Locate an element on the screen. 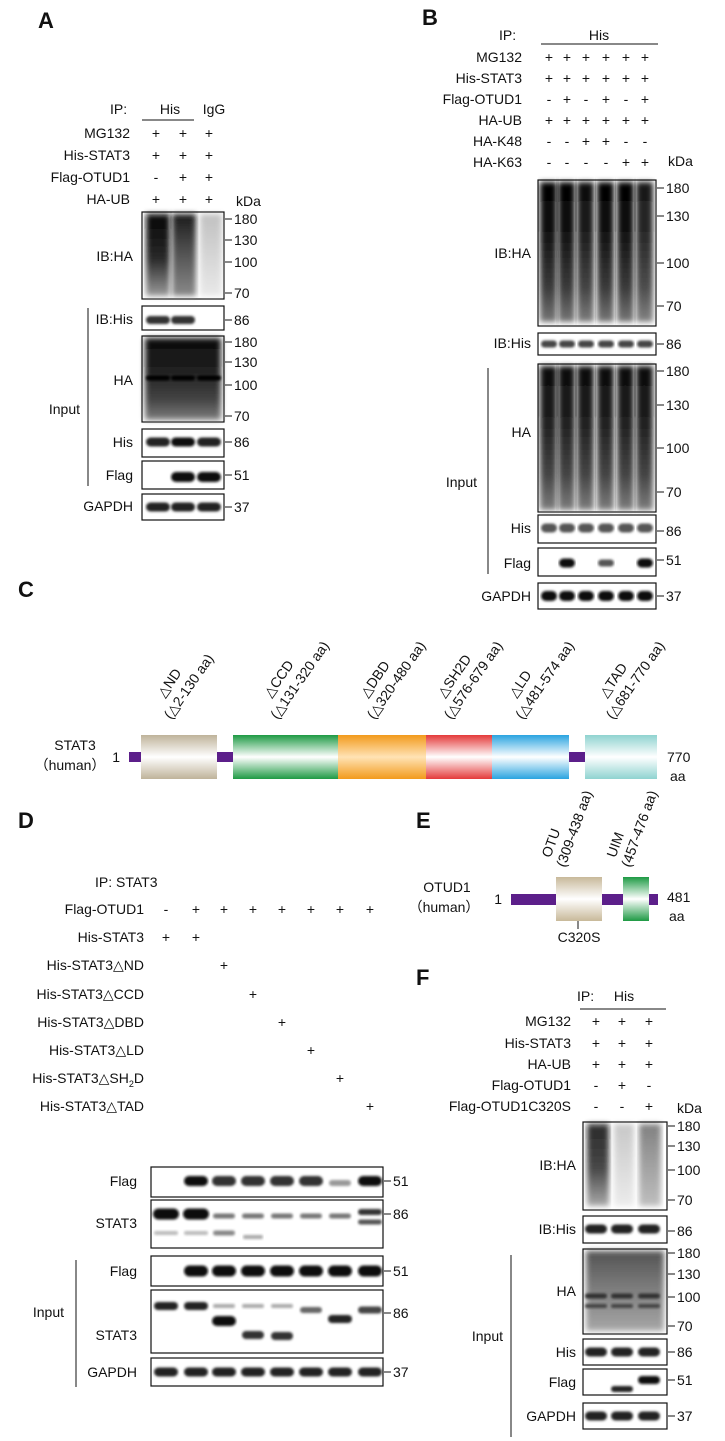 This screenshot has height=1441, width=725. f-kda: kDa is located at coordinates (689, 1108).